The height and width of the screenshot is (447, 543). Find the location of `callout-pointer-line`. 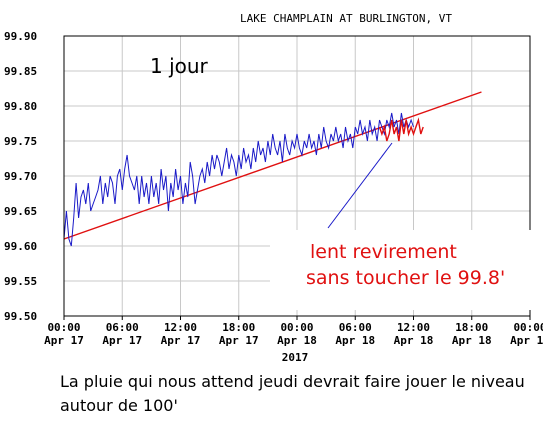

callout-pointer-line is located at coordinates (360, 185).